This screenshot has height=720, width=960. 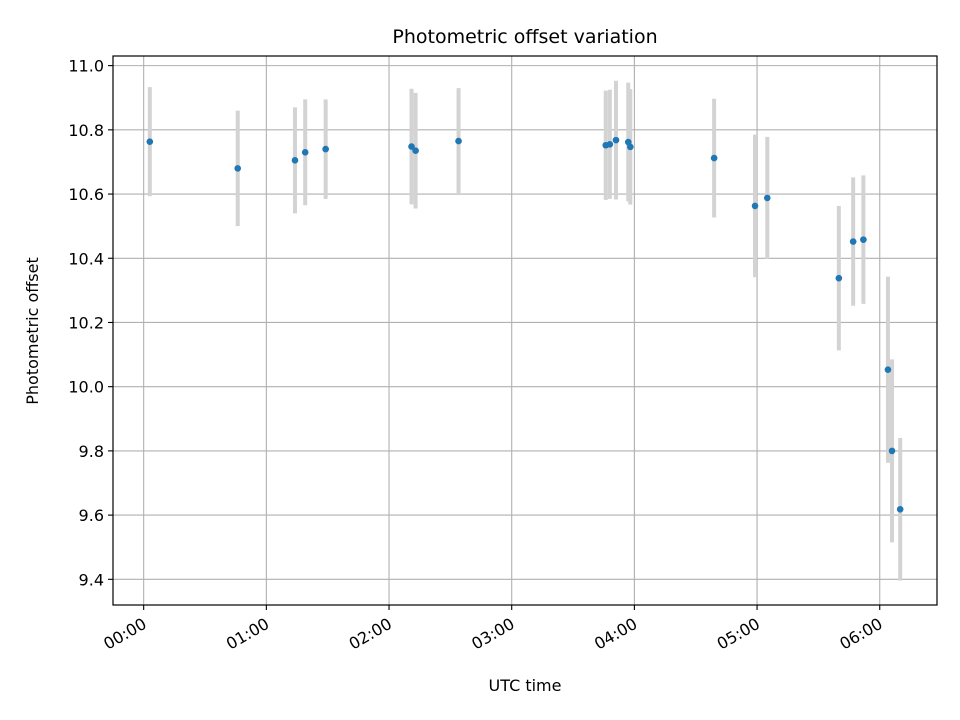 I want to click on y-tick-label: 9.6, so click(x=91, y=515).